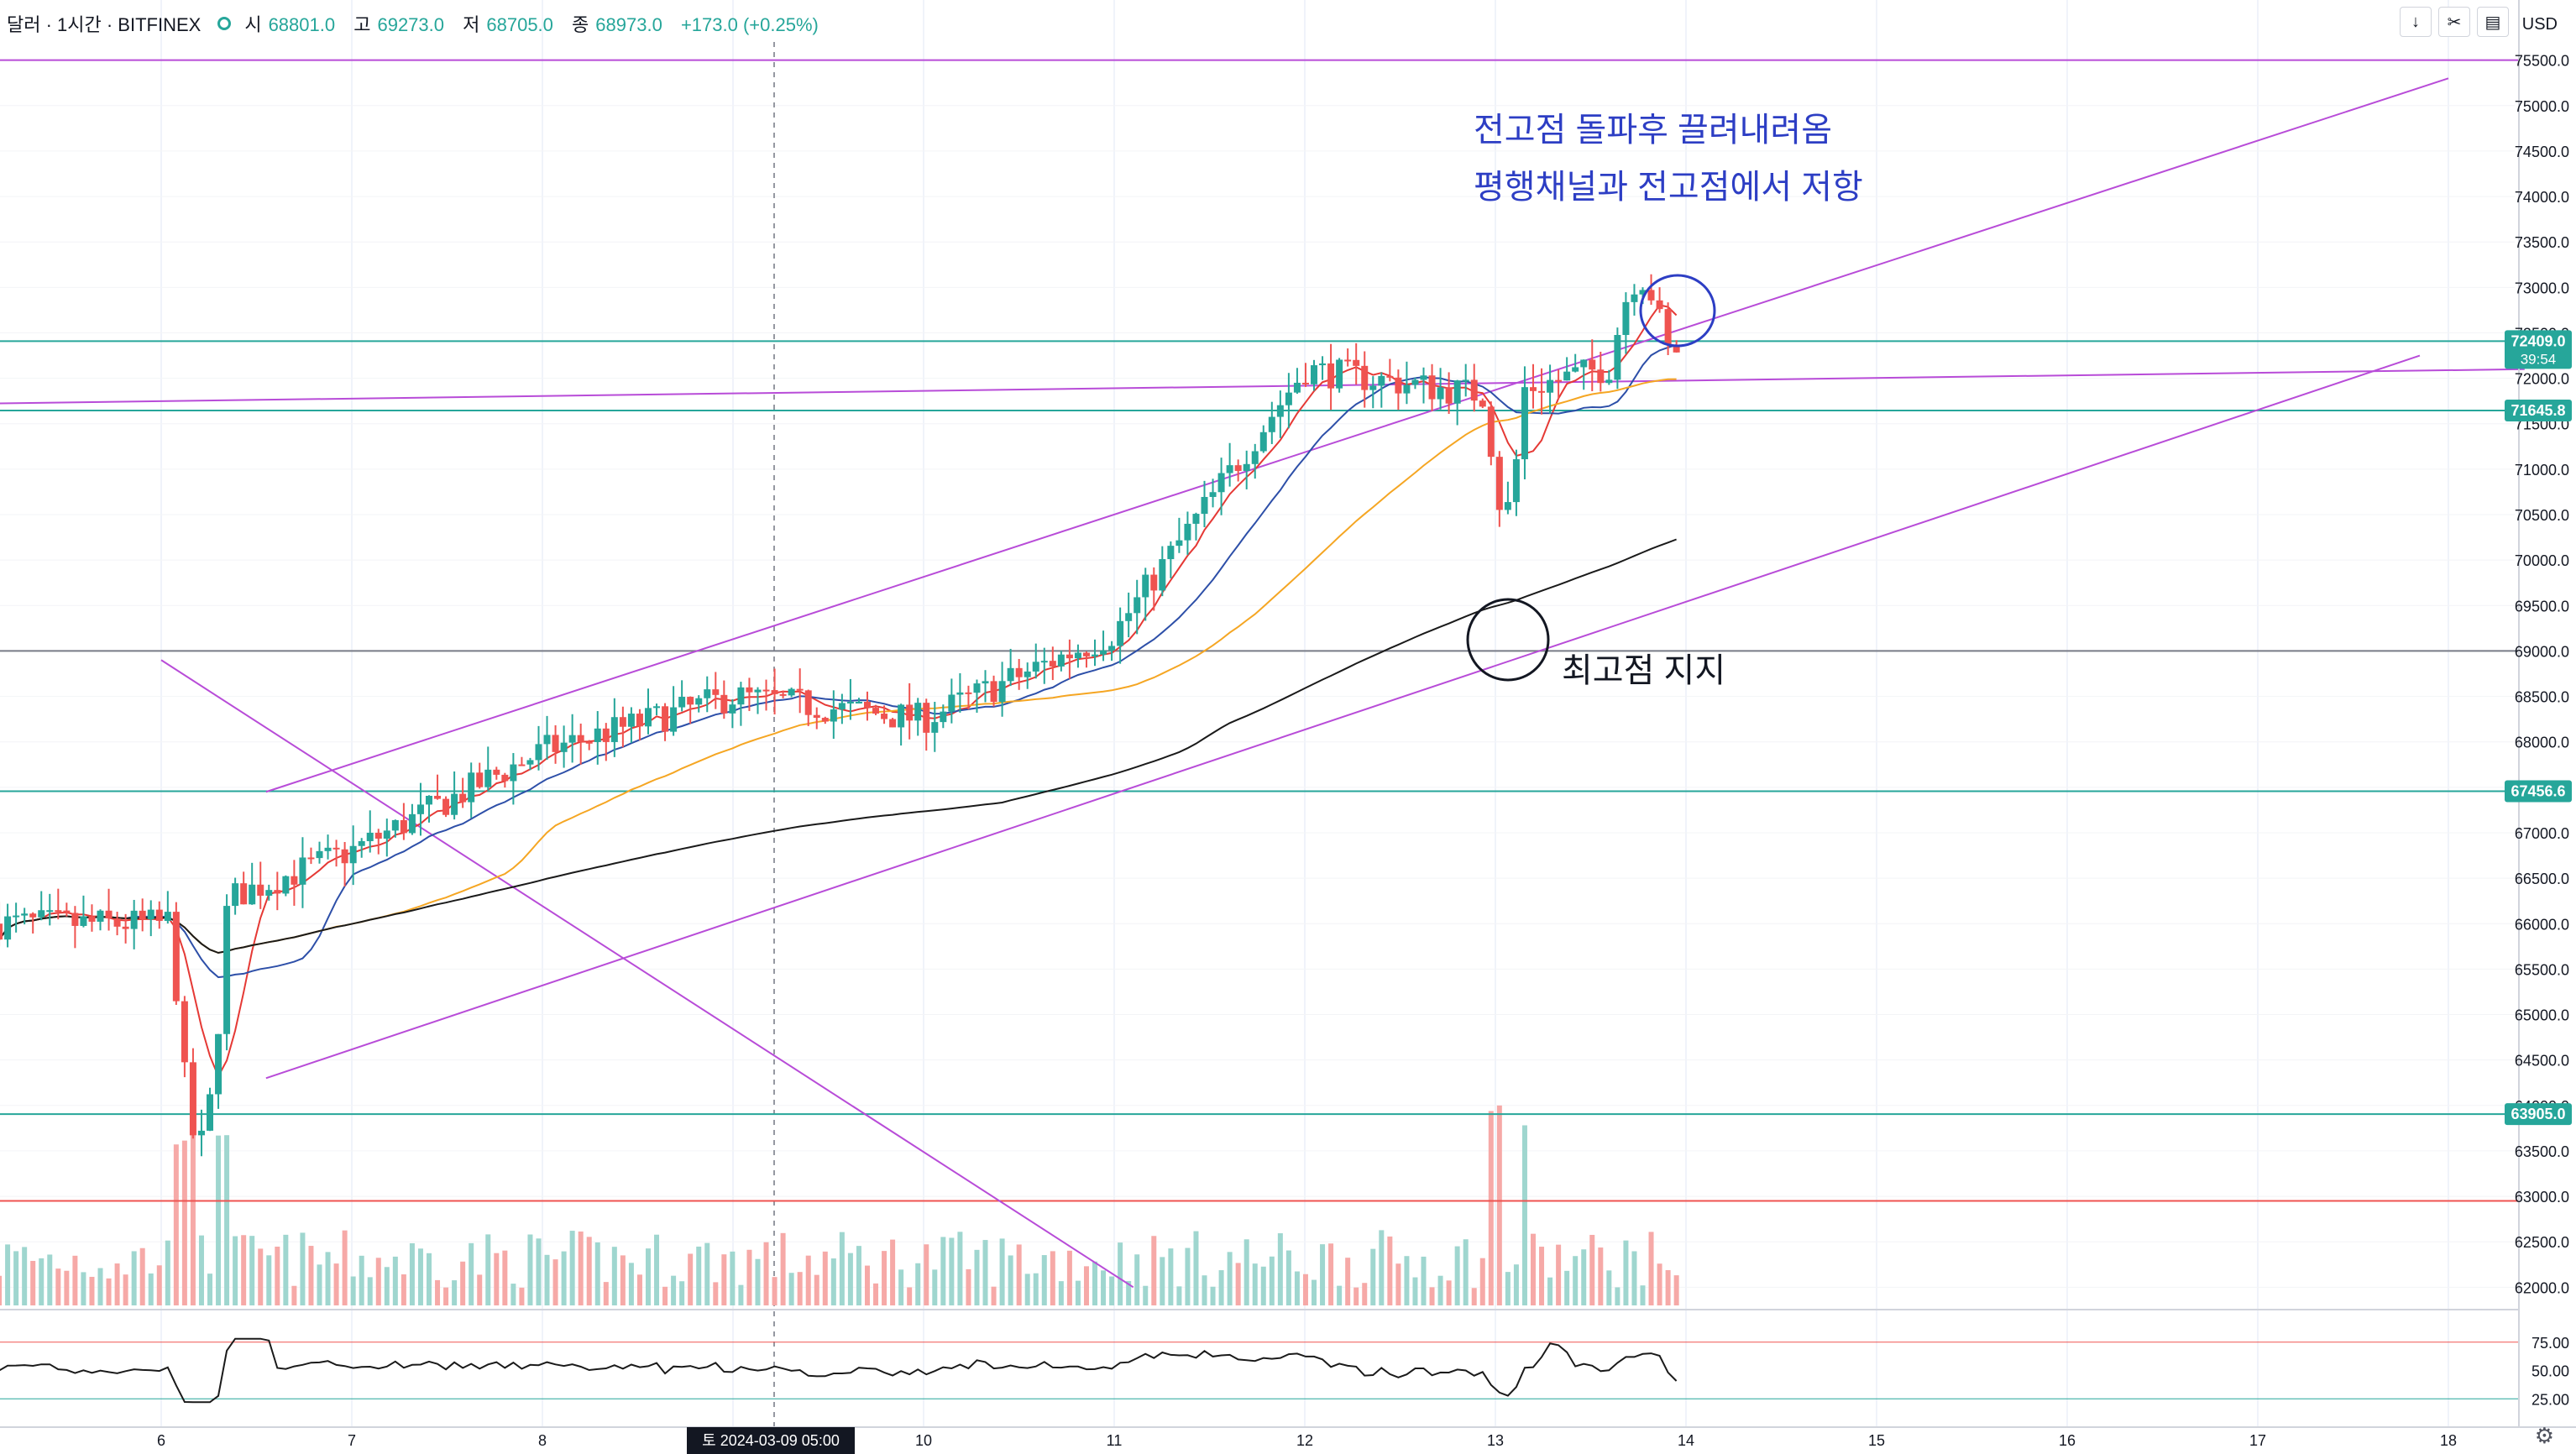 The height and width of the screenshot is (1454, 2576). I want to click on scissors-icon: ✂, so click(2454, 22).